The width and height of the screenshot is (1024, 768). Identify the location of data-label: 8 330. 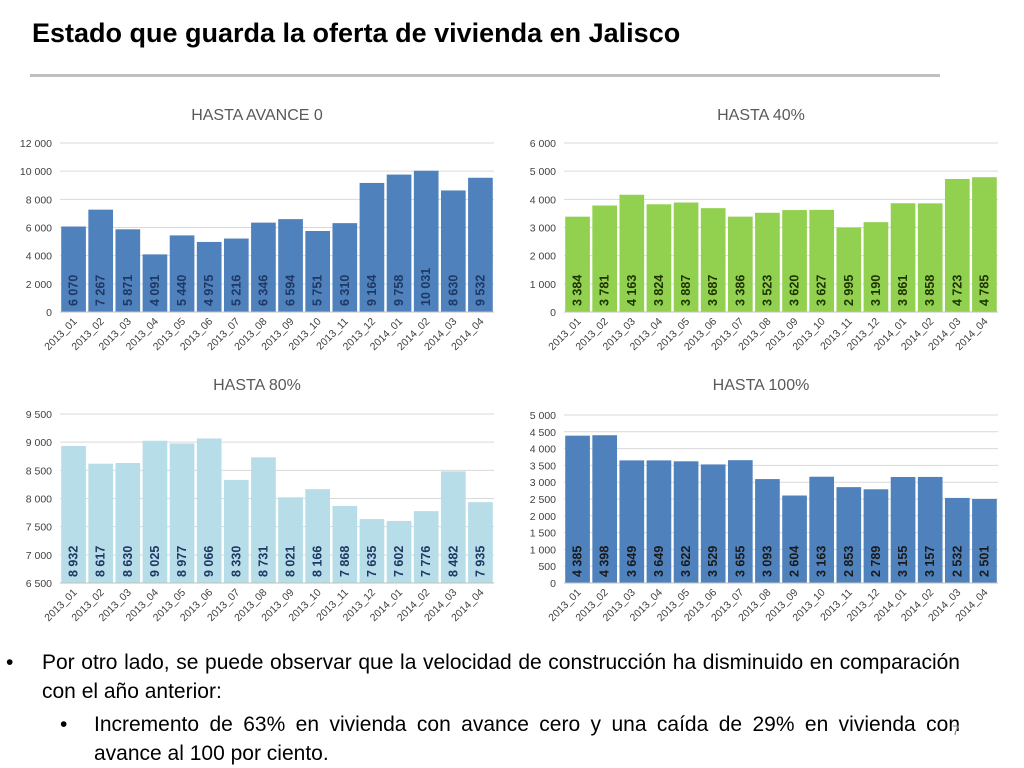
(236, 561).